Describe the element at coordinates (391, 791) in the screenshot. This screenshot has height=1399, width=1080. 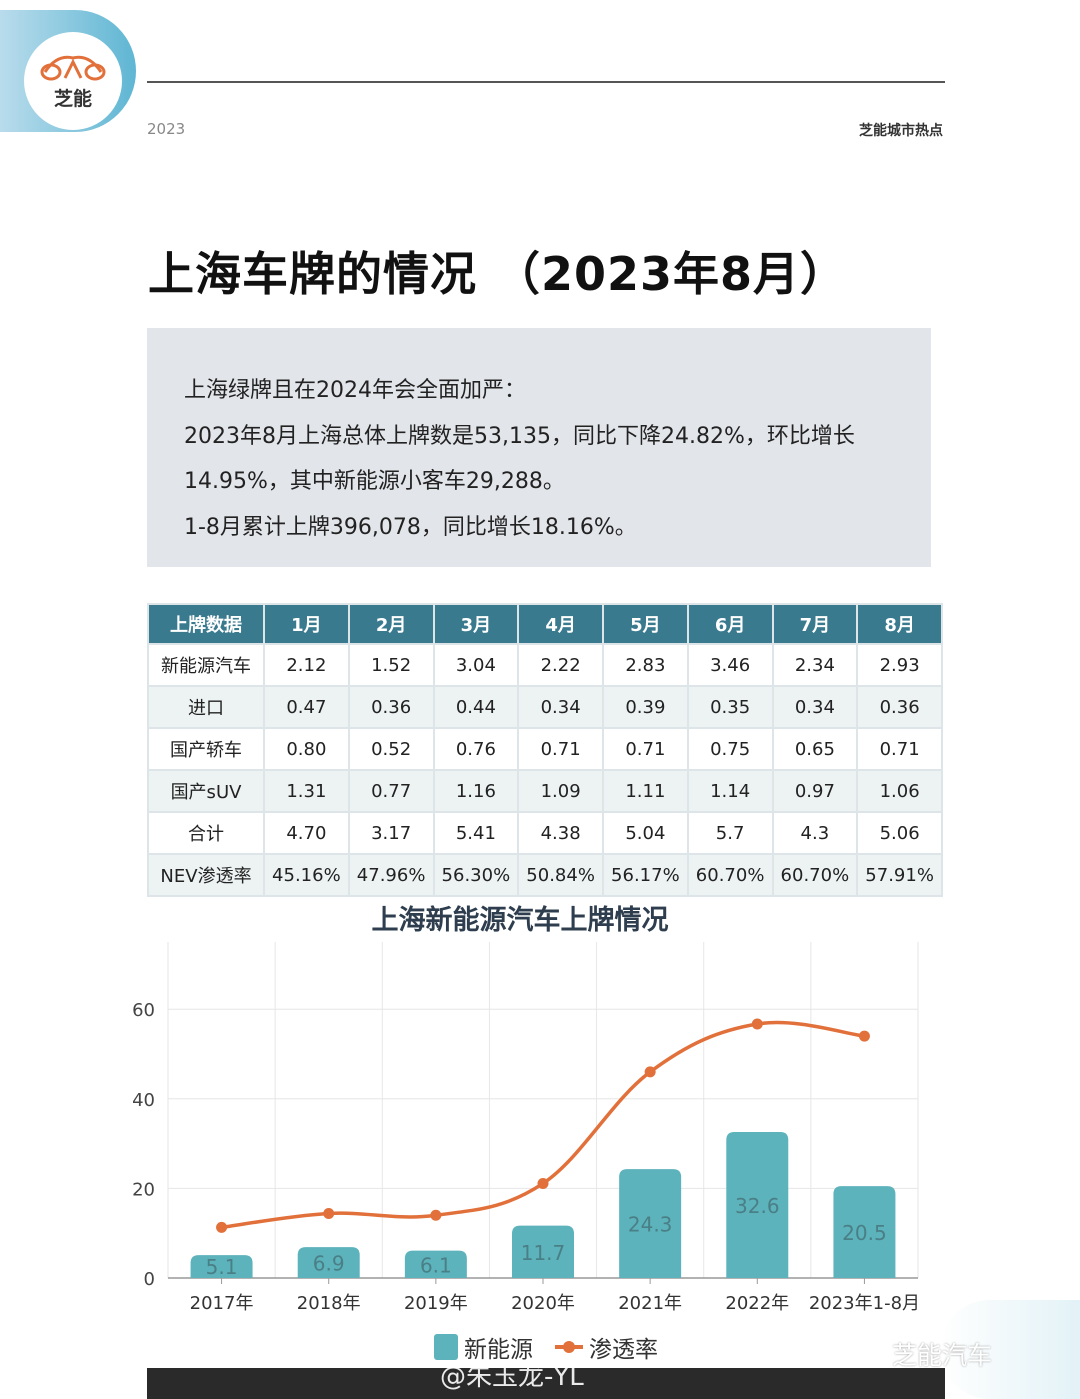
I see `table-cell: 0.77` at that location.